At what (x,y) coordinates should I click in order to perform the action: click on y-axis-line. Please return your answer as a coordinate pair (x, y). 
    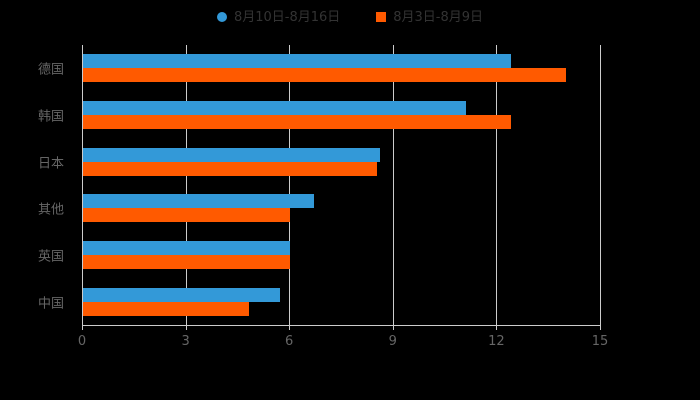
    Looking at the image, I should click on (82, 185).